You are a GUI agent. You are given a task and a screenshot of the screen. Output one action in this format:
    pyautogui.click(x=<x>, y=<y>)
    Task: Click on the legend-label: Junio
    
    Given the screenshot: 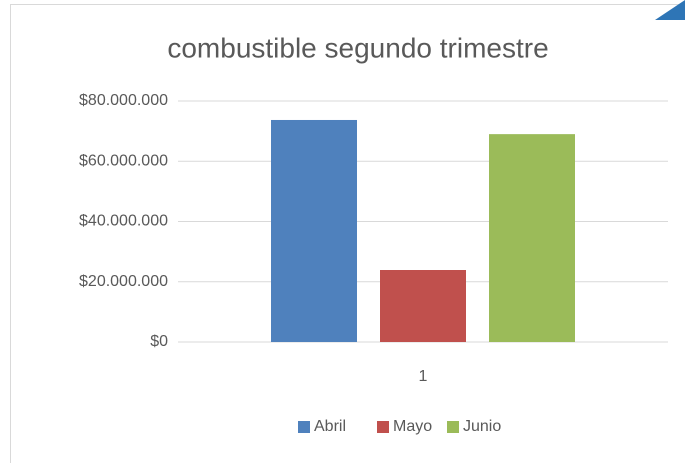 What is the action you would take?
    pyautogui.click(x=482, y=426)
    